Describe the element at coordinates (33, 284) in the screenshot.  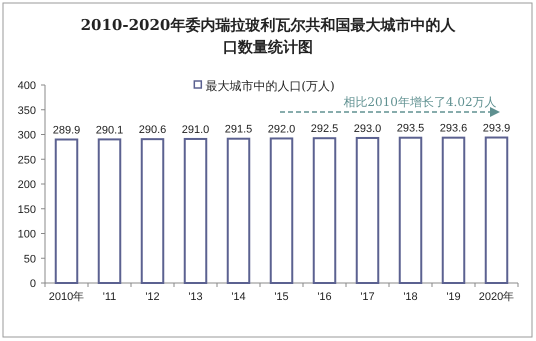
I see `y-tick-label: 0` at that location.